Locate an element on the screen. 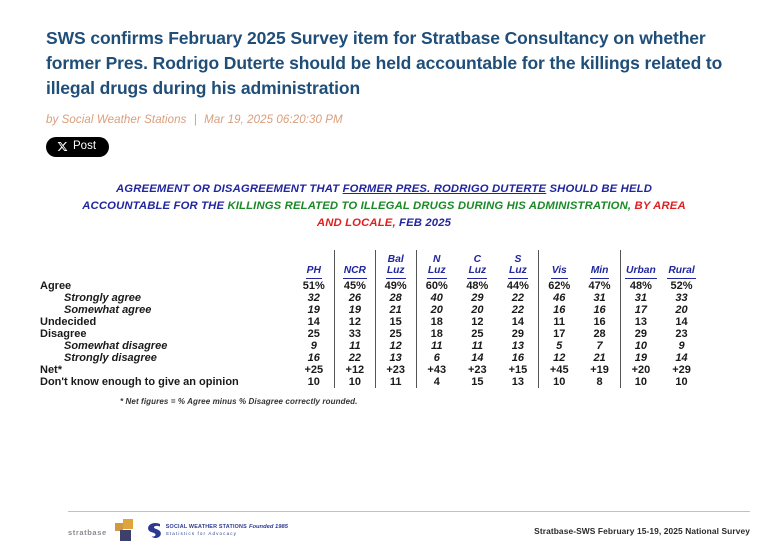 The width and height of the screenshot is (768, 549). cell-balluz-2: 21 is located at coordinates (395, 309).